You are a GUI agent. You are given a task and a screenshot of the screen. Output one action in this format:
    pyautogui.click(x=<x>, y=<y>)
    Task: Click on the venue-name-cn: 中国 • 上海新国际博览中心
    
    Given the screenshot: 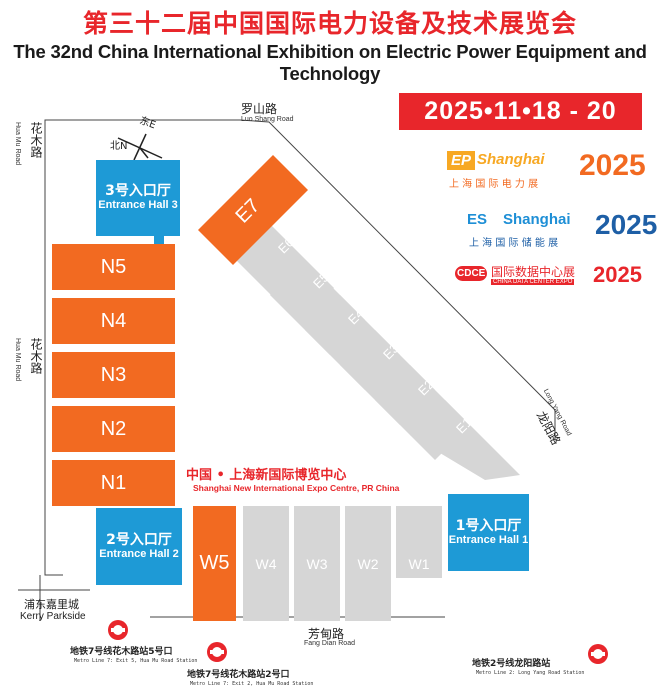 What is the action you would take?
    pyautogui.click(x=266, y=475)
    